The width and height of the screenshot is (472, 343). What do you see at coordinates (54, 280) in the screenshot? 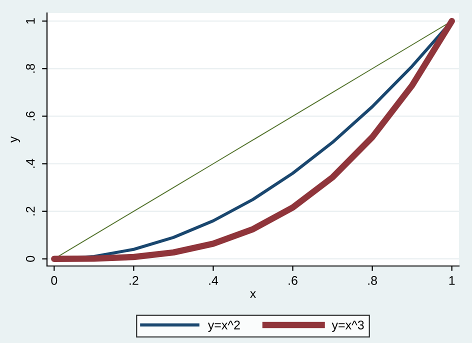
I see `x-tick-label: 0` at bounding box center [54, 280].